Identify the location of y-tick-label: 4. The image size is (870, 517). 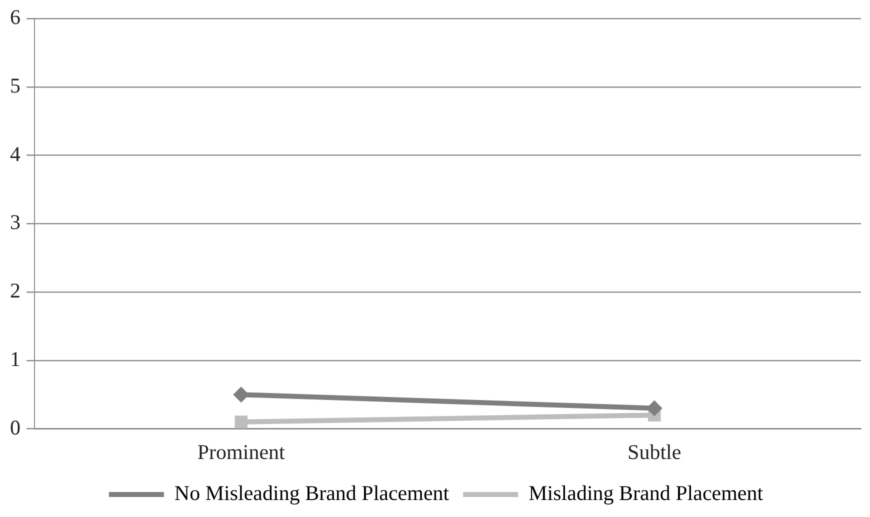
(15, 154).